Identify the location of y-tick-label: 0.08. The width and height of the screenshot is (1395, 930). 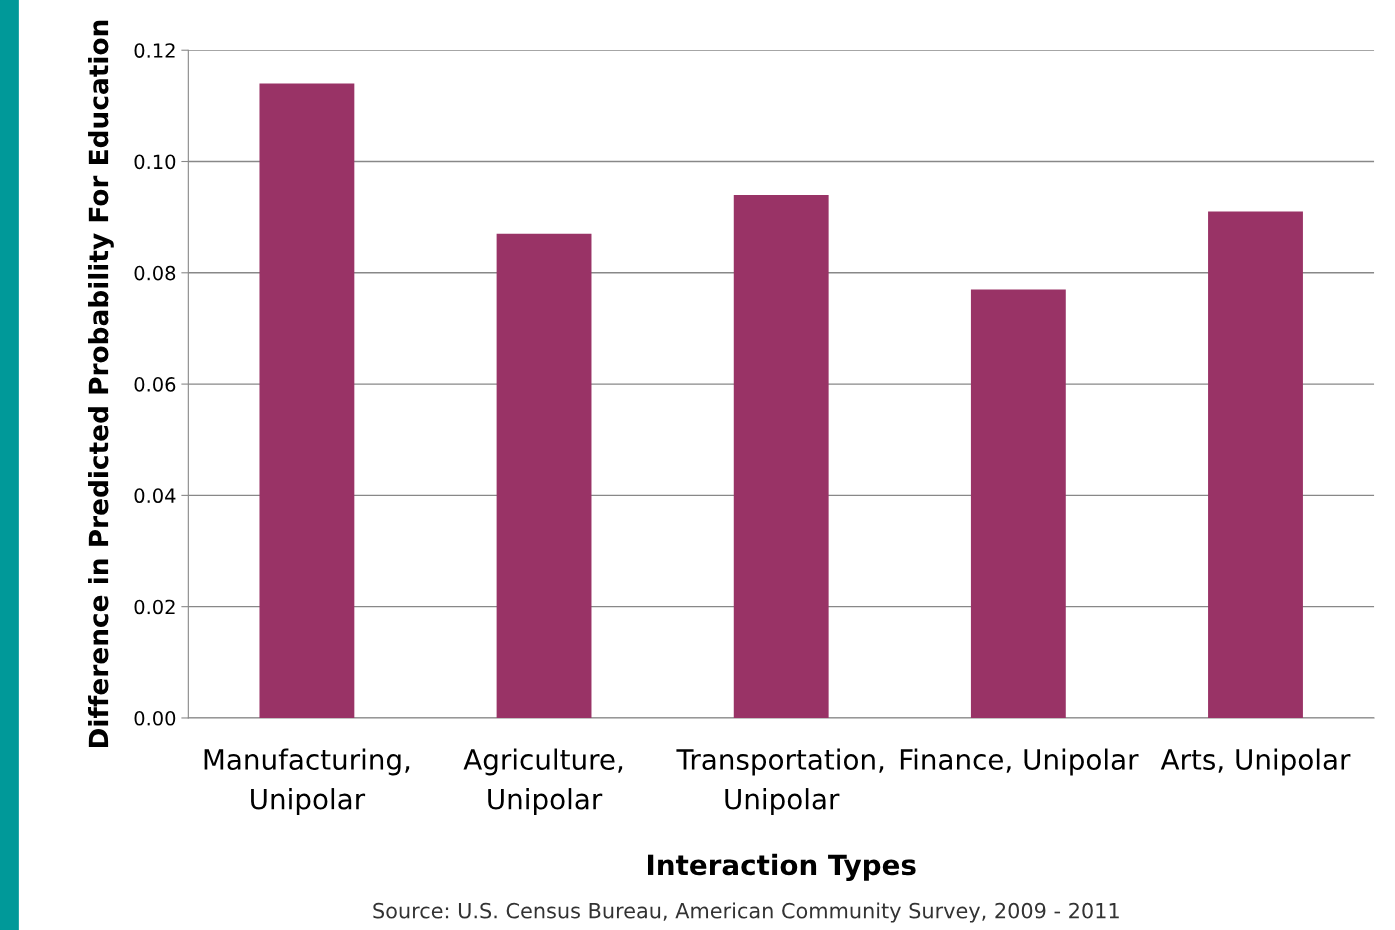
(155, 273).